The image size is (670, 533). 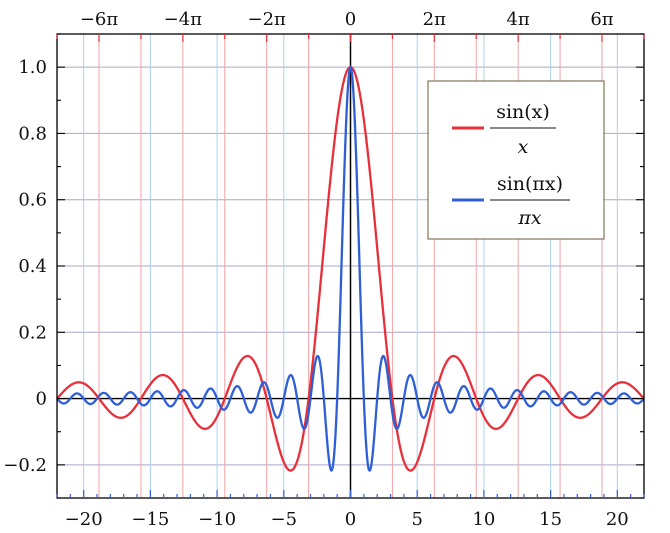 What do you see at coordinates (32, 266) in the screenshot?
I see `y-tick-label: 0.4` at bounding box center [32, 266].